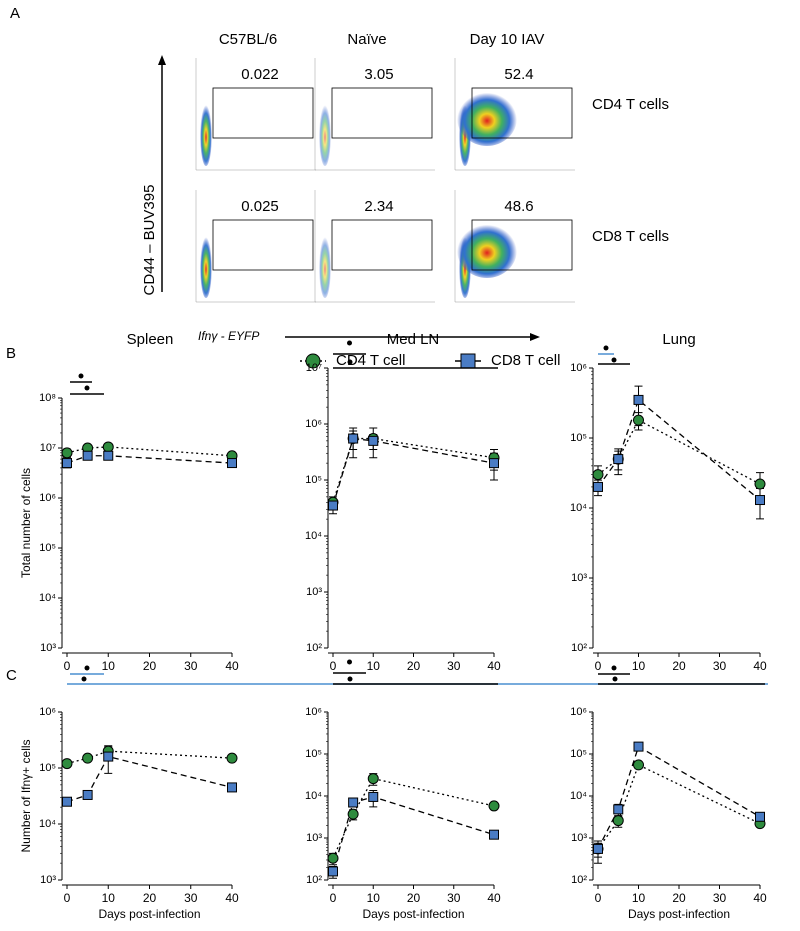 Image resolution: width=800 pixels, height=931 pixels. Describe the element at coordinates (26, 523) in the screenshot. I see `y-axis-label: Total number of cells` at that location.